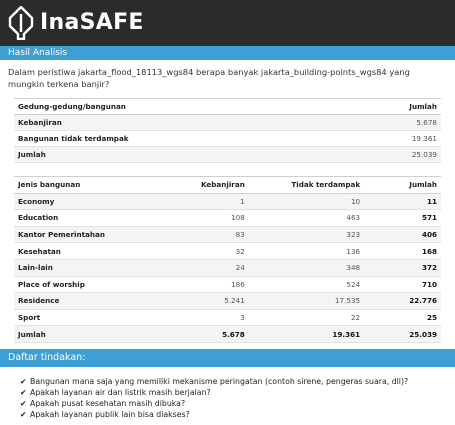 This screenshot has width=455, height=425. I want to click on table-row: Education 108 463 571, so click(227, 218).